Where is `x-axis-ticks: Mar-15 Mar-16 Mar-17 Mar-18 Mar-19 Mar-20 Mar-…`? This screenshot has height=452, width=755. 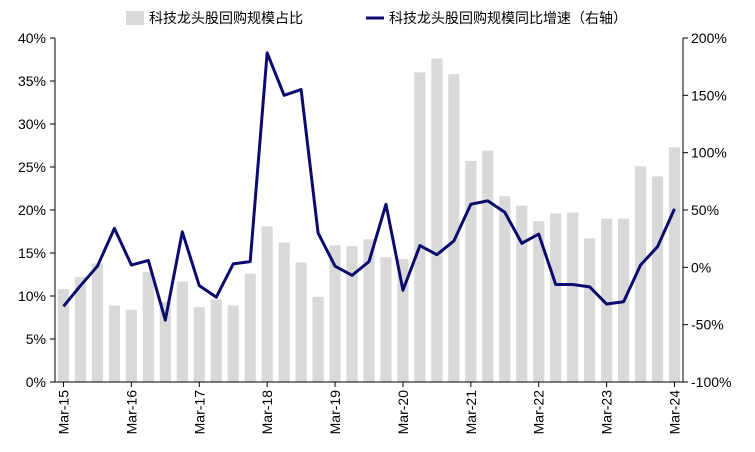
x-axis-ticks: Mar-15 Mar-16 Mar-17 Mar-18 Mar-19 Mar-20 Mar-… is located at coordinates (369, 408).